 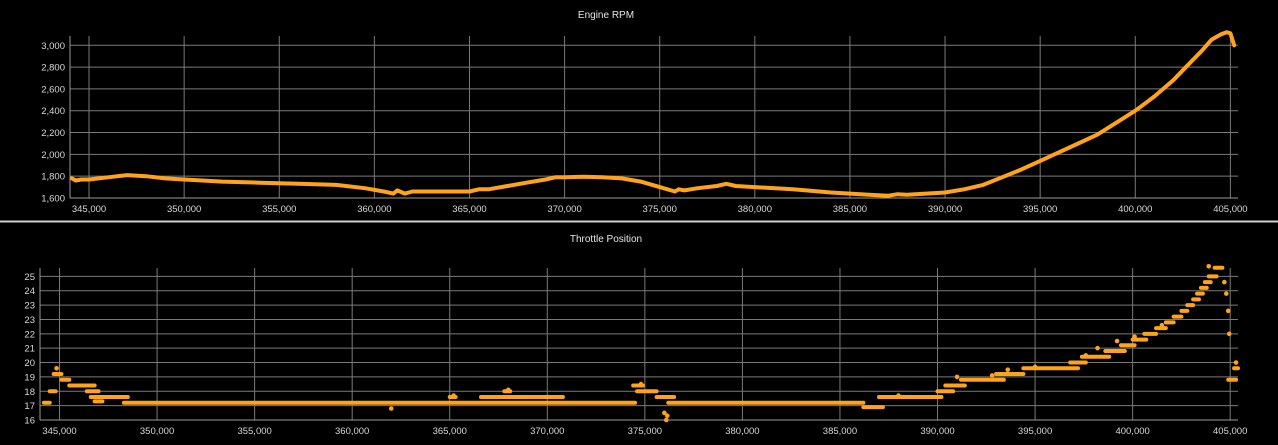 I want to click on throttle-y-tick-label: 19, so click(x=29, y=377).